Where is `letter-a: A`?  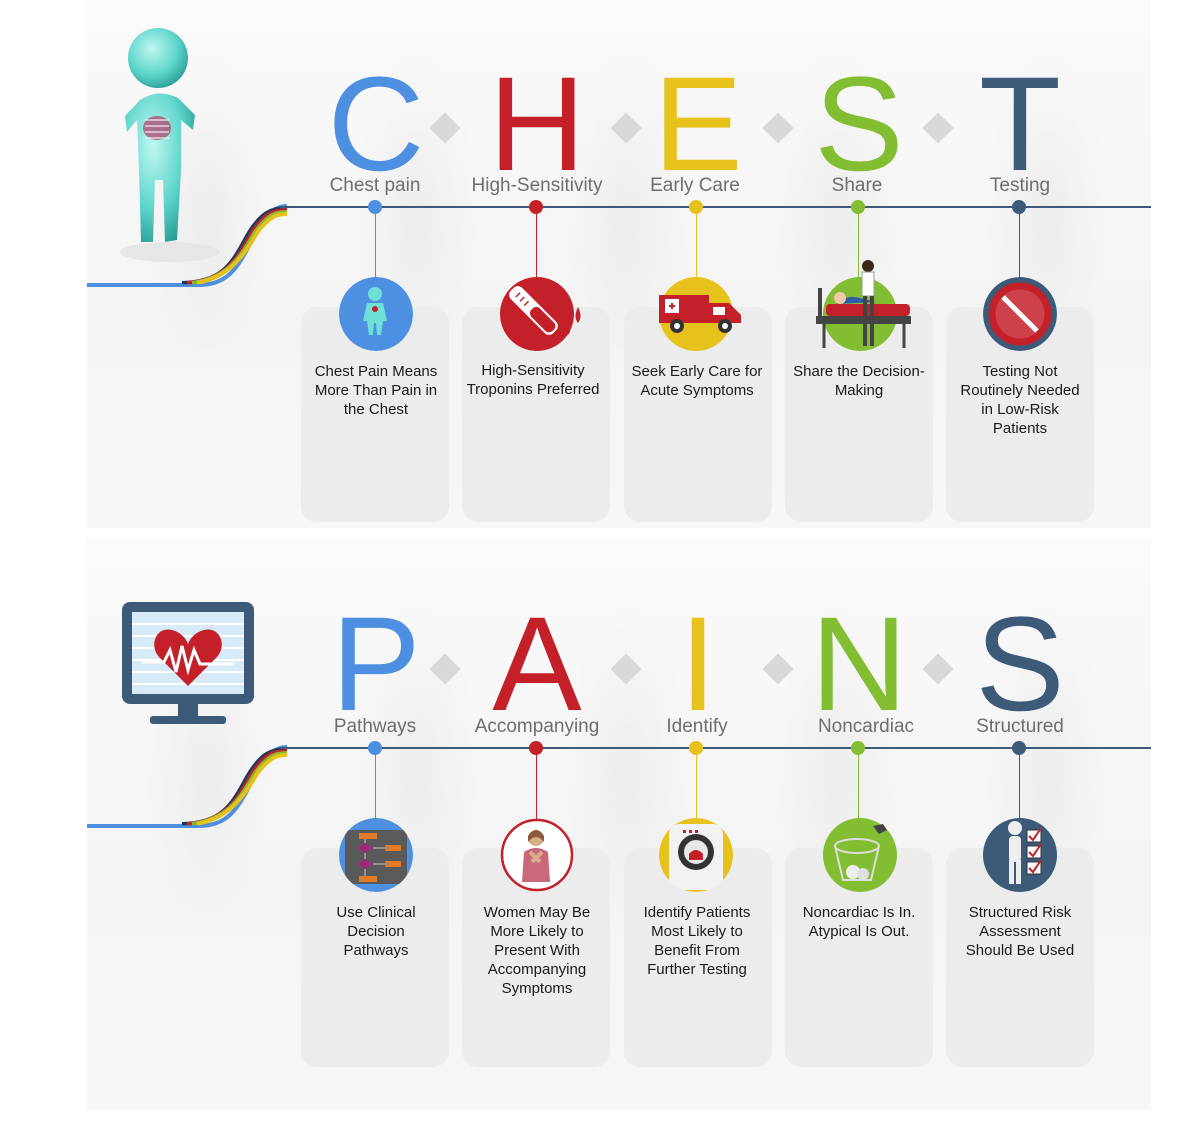
letter-a: A is located at coordinates (537, 664).